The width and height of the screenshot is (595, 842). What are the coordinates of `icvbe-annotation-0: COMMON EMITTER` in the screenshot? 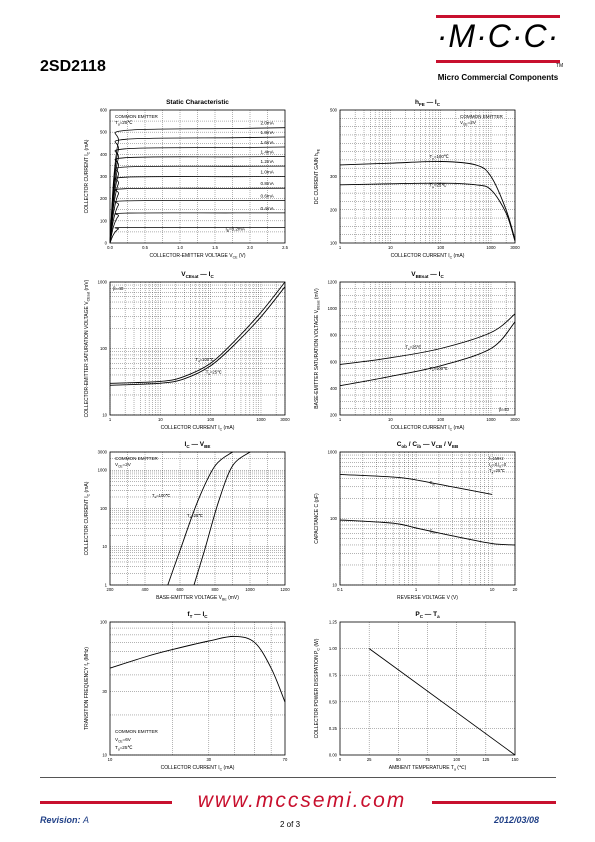 It's located at (137, 458).